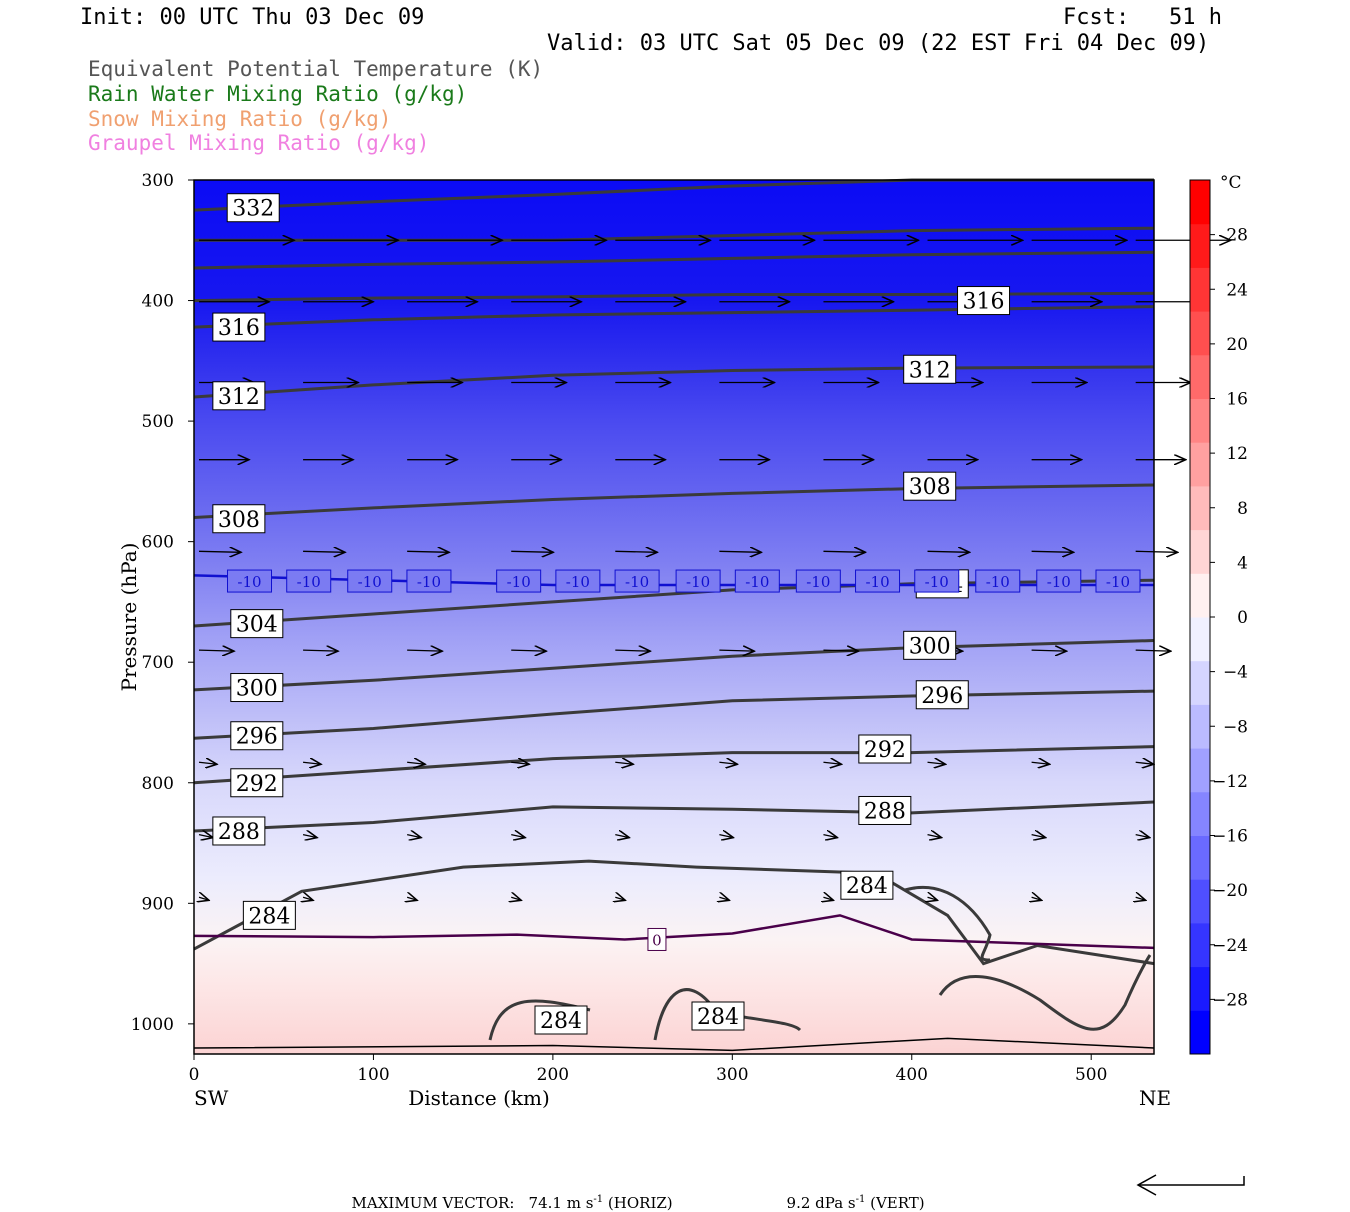 The height and width of the screenshot is (1212, 1350). I want to click on colorbar-tick-label: −24, so click(1230, 946).